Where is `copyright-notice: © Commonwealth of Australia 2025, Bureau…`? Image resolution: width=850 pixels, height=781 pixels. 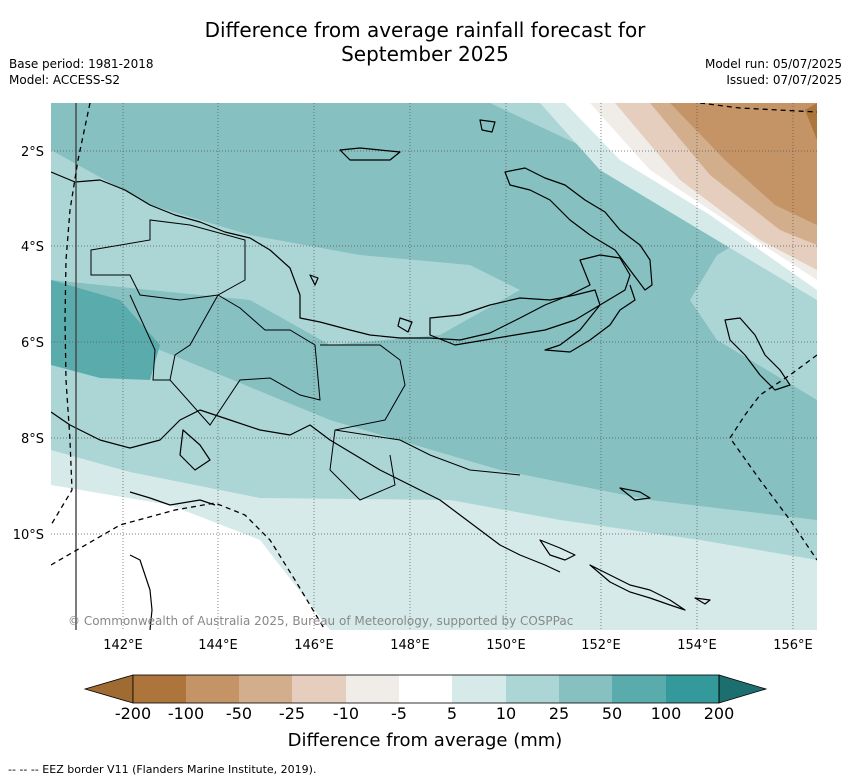 copyright-notice: © Commonwealth of Australia 2025, Bureau… is located at coordinates (321, 621).